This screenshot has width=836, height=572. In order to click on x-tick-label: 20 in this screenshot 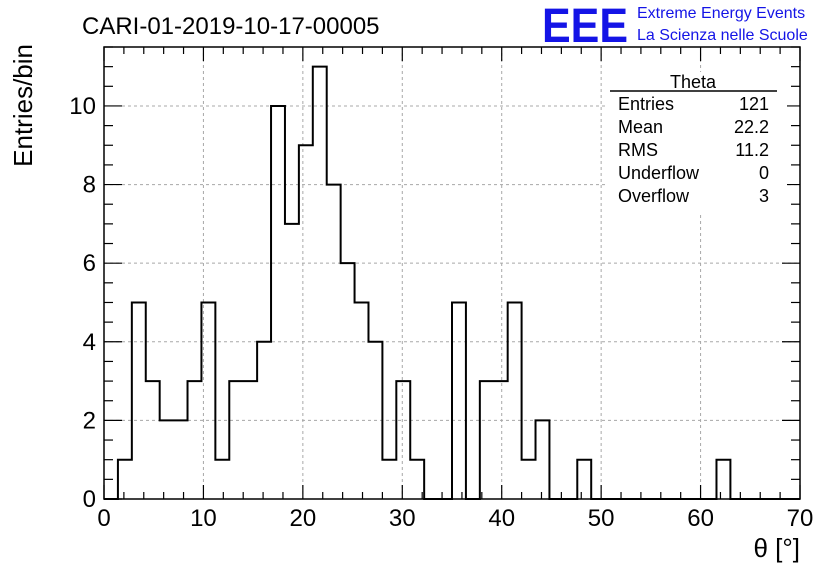, I will do `click(303, 518)`.